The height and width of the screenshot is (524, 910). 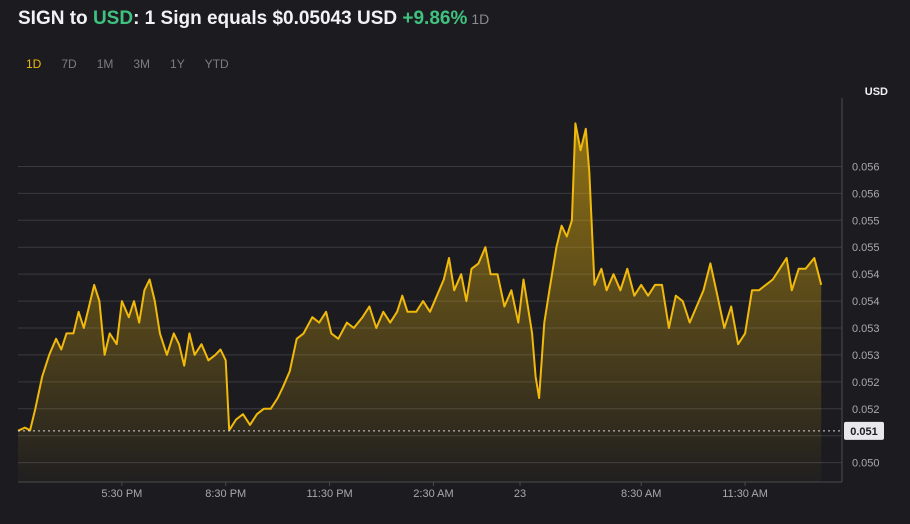 What do you see at coordinates (433, 494) in the screenshot?
I see `x-tick-label: 2:30 AM` at bounding box center [433, 494].